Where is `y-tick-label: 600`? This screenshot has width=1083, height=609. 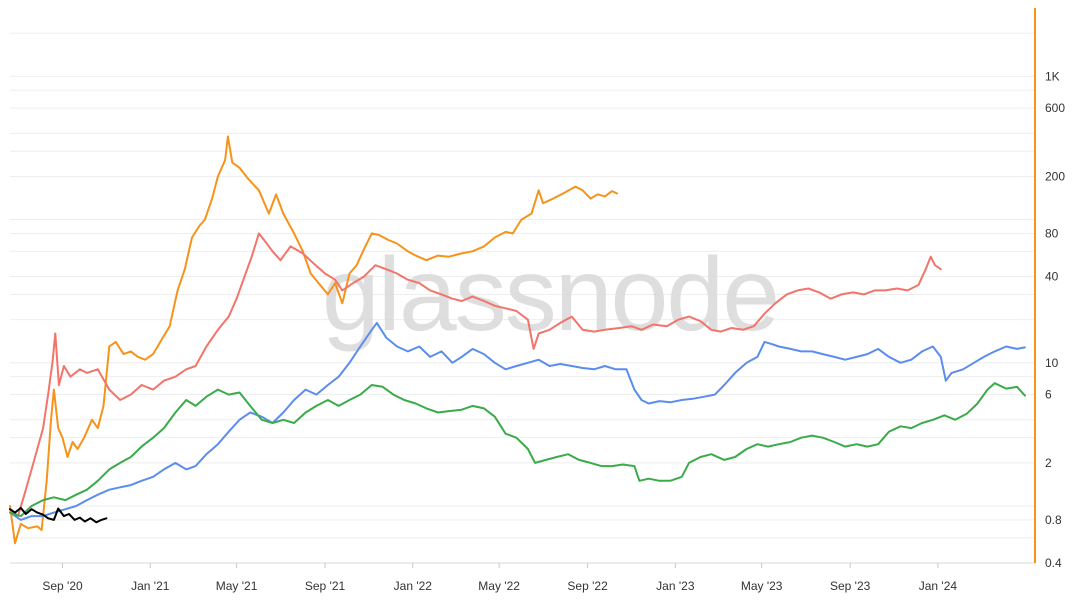 y-tick-label: 600 is located at coordinates (1055, 108).